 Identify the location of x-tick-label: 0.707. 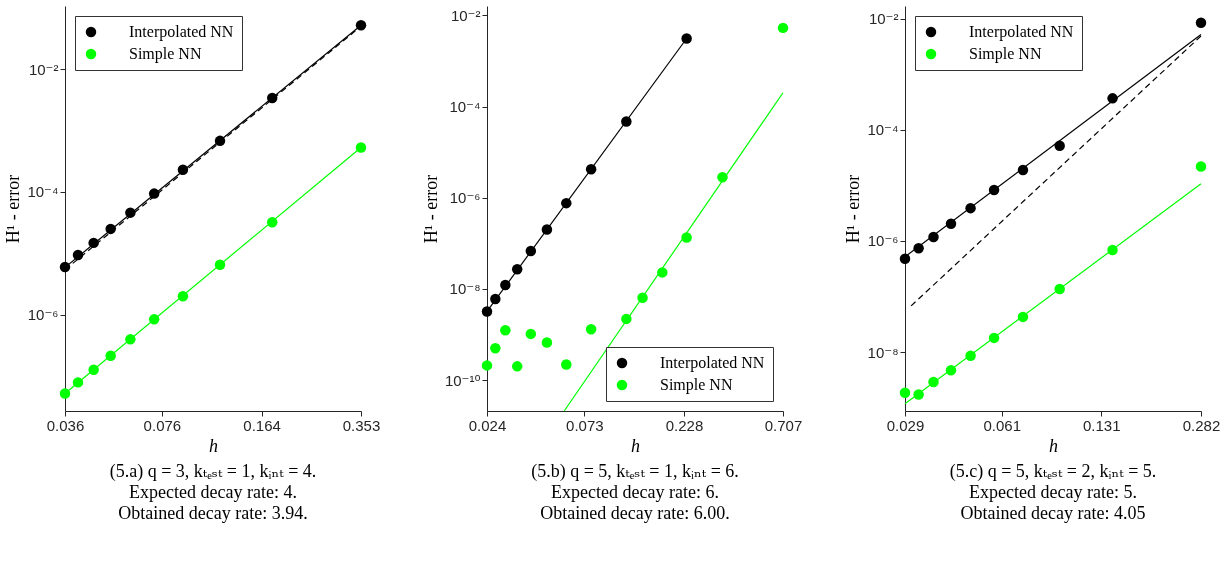
(783, 425).